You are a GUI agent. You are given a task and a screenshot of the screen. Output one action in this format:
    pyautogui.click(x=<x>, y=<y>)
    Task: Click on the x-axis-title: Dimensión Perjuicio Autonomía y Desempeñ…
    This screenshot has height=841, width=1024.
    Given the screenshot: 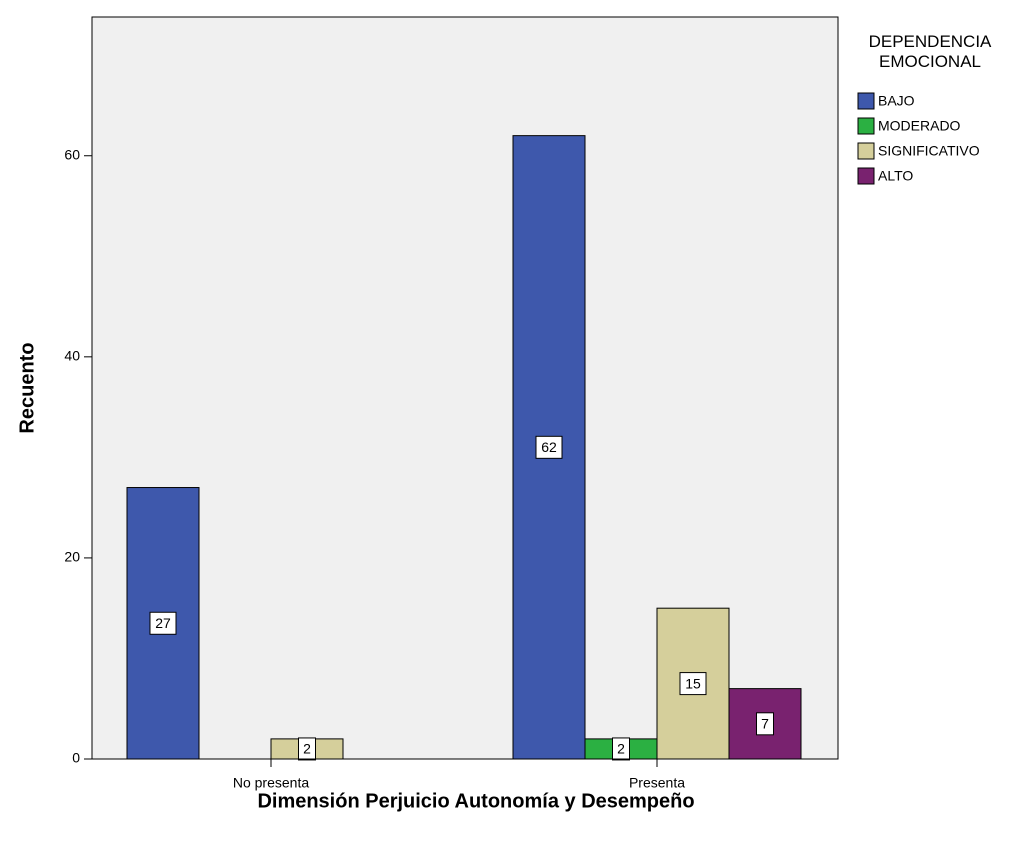 What is the action you would take?
    pyautogui.click(x=475, y=801)
    